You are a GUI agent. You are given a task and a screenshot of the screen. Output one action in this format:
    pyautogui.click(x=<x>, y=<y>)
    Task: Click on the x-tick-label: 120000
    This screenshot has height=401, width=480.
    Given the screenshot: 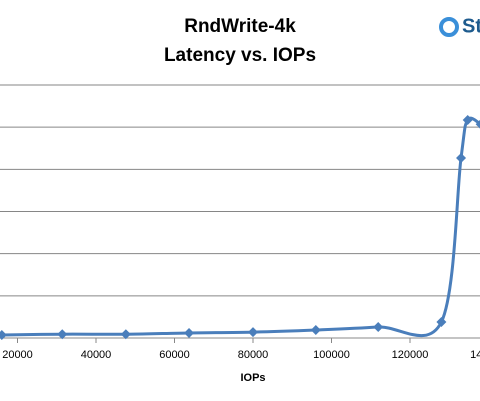 What is the action you would take?
    pyautogui.click(x=410, y=355)
    